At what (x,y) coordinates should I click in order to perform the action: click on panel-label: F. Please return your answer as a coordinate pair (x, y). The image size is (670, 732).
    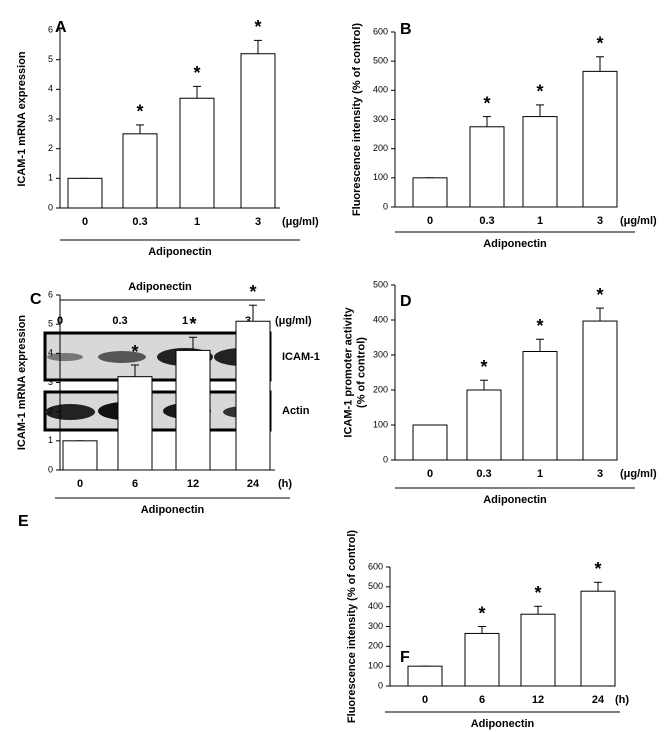
    Looking at the image, I should click on (405, 657).